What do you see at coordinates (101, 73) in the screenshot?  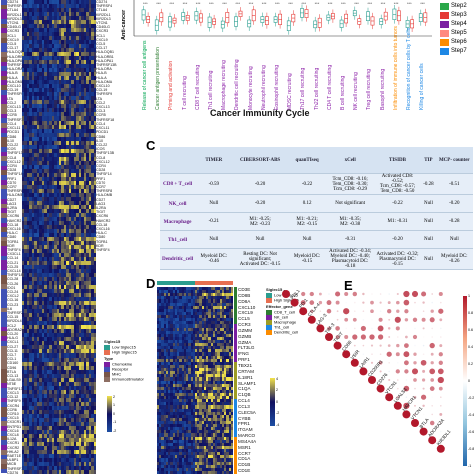 I see `gene-label: HLA-B` at bounding box center [101, 73].